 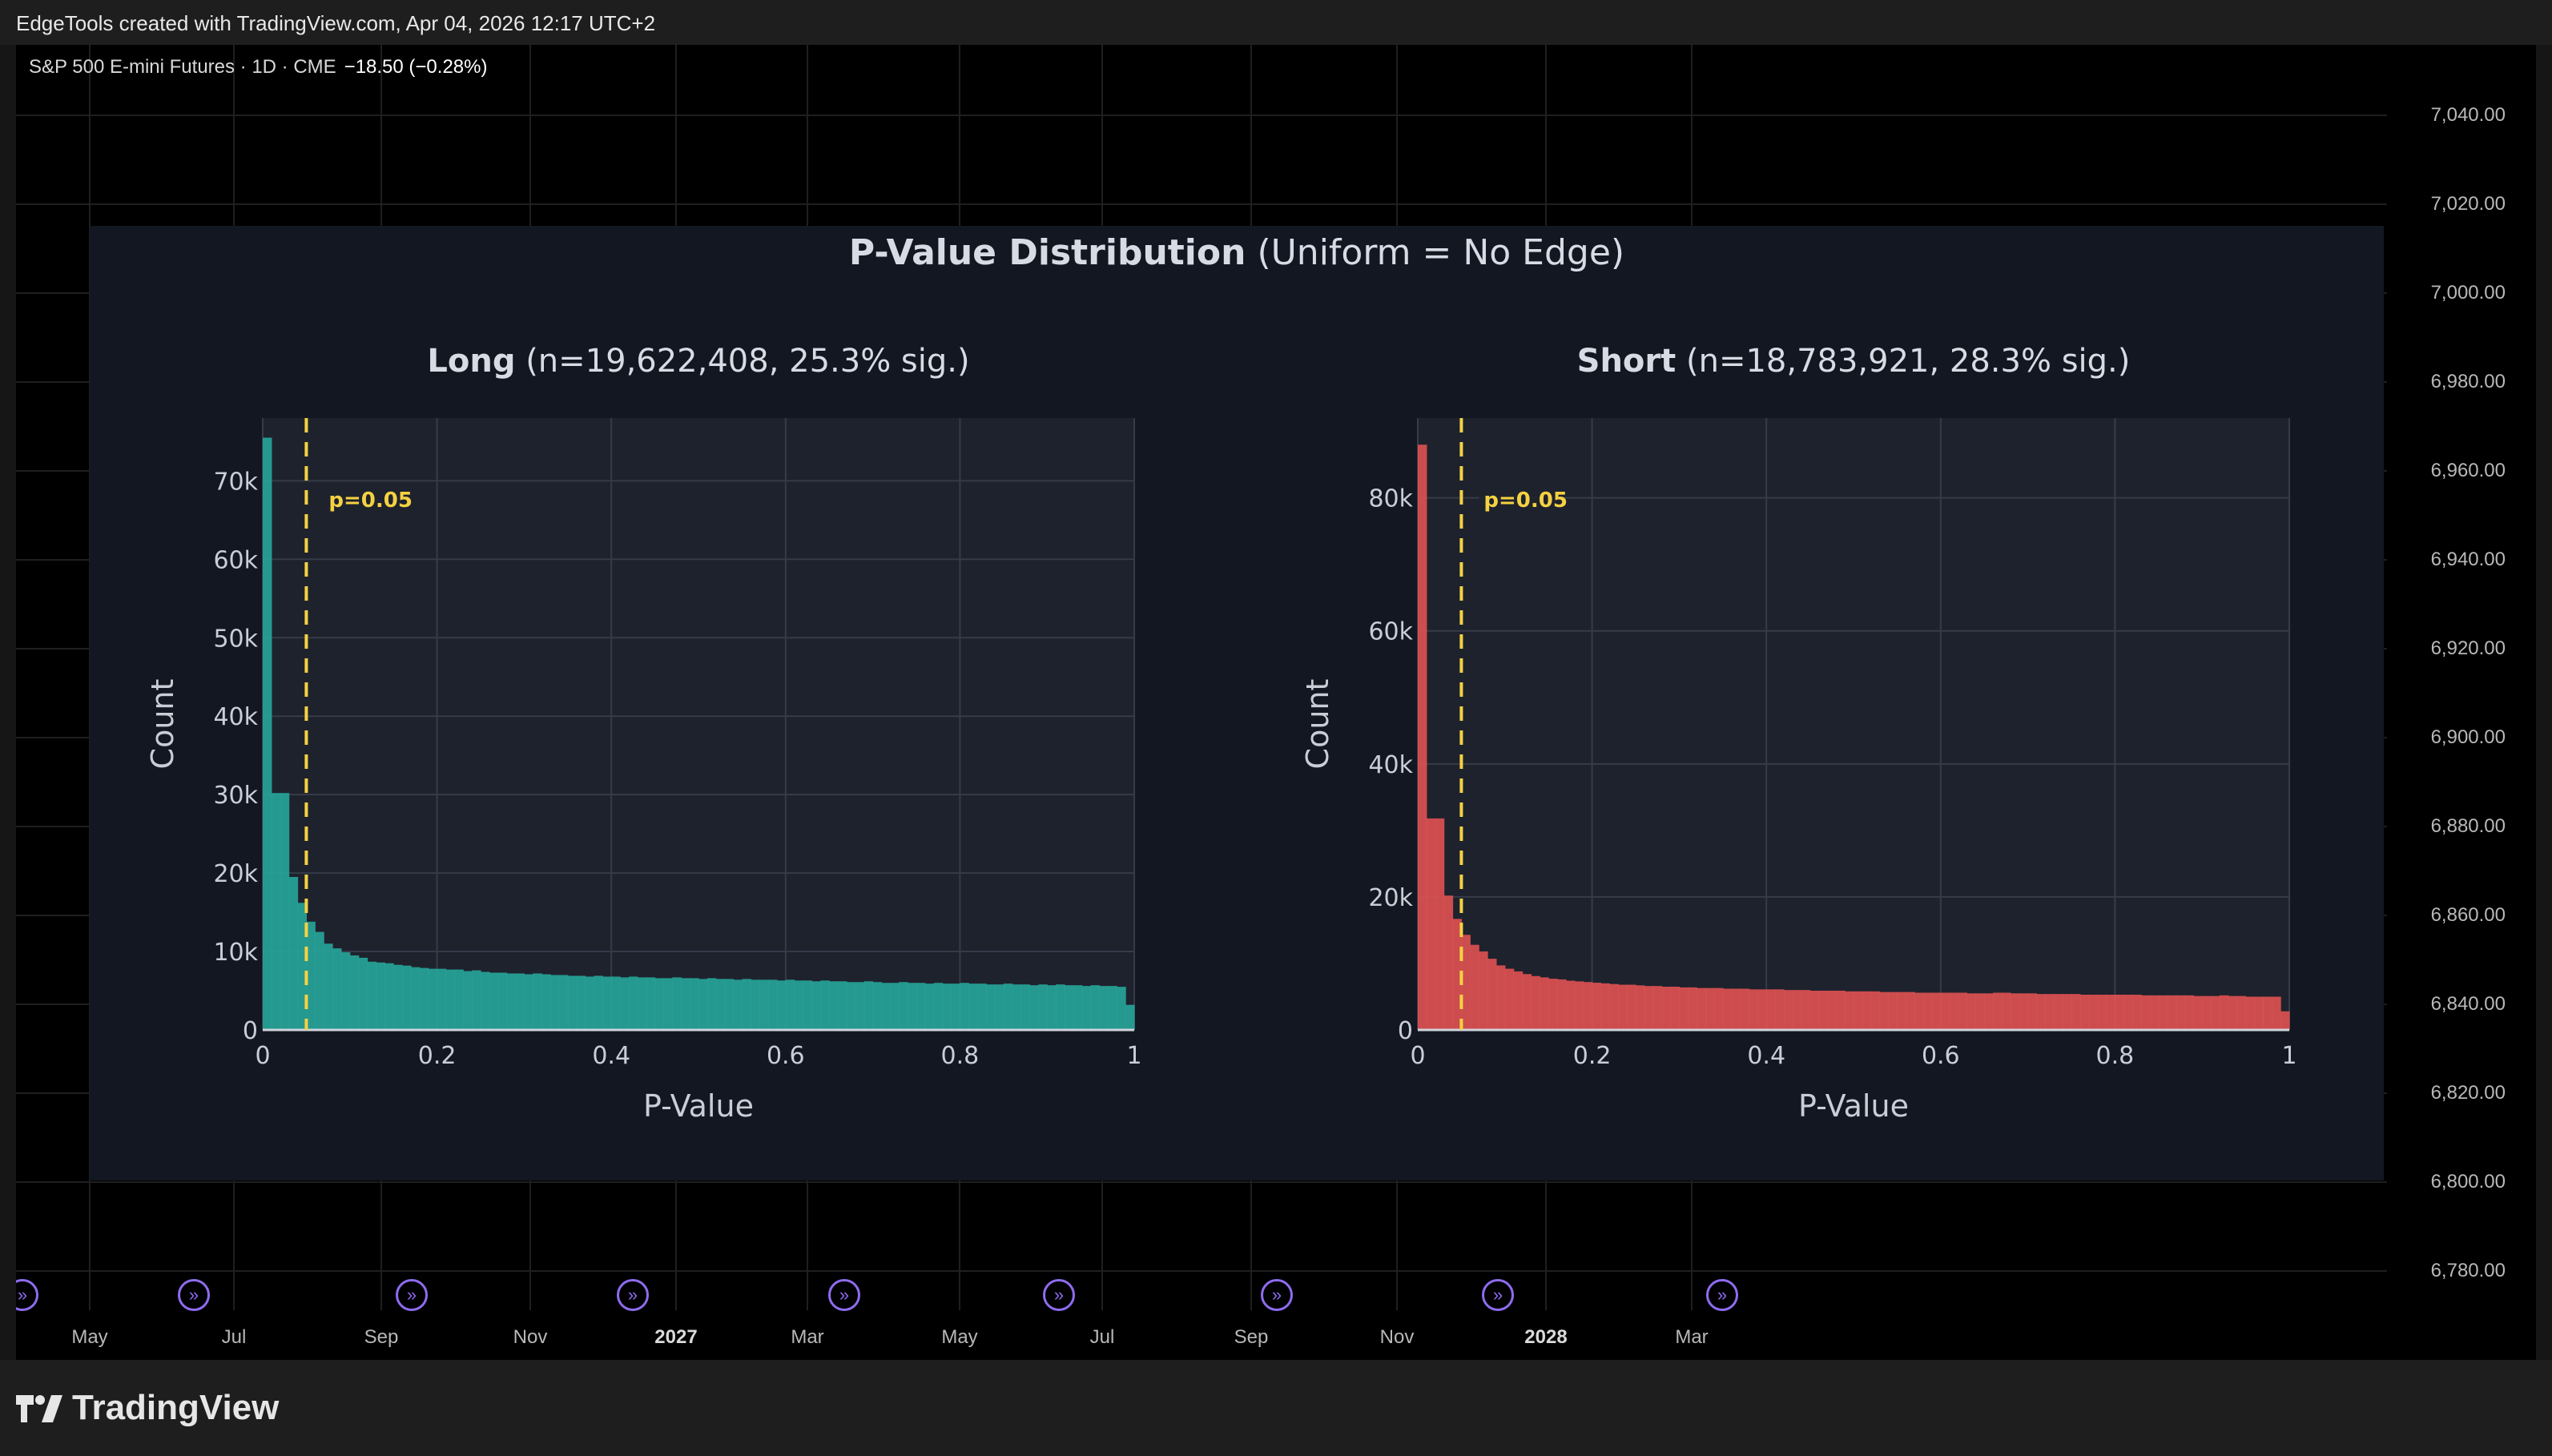 I want to click on subplot-title: Short (n=18,783,921, 28.3% sig.), so click(x=1854, y=361).